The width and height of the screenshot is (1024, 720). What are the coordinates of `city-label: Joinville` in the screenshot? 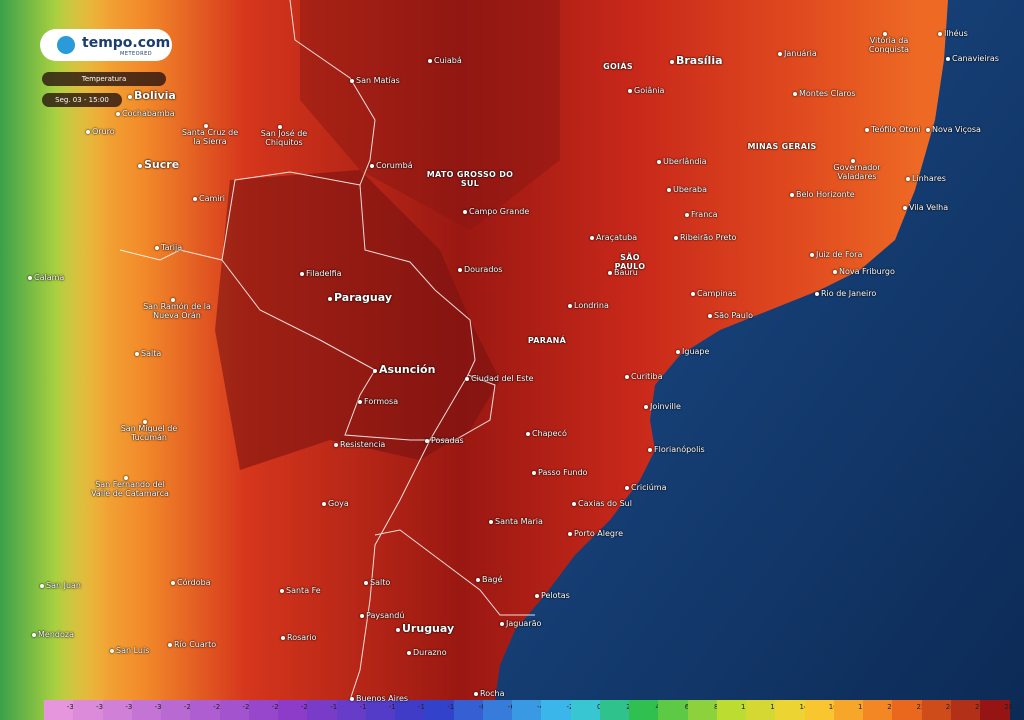 It's located at (665, 406).